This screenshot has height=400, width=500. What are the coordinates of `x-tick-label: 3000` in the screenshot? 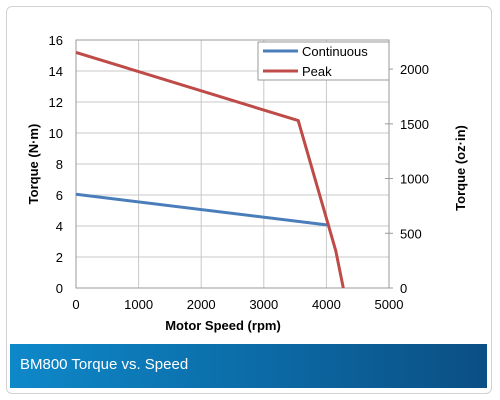 It's located at (263, 304).